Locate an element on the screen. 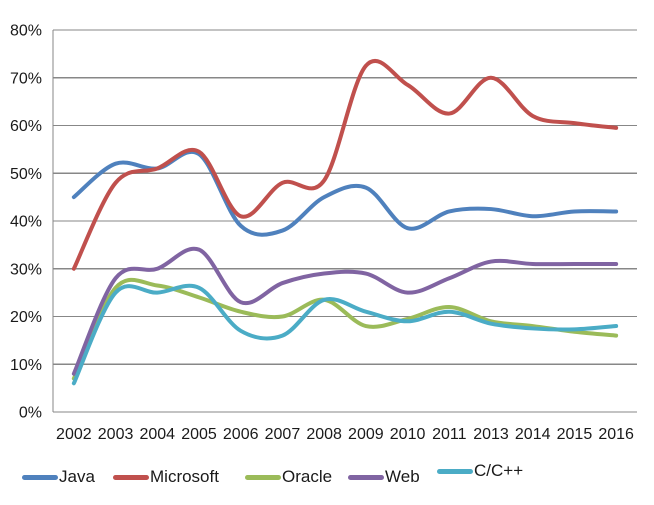  legend-swatch-oracle is located at coordinates (263, 477).